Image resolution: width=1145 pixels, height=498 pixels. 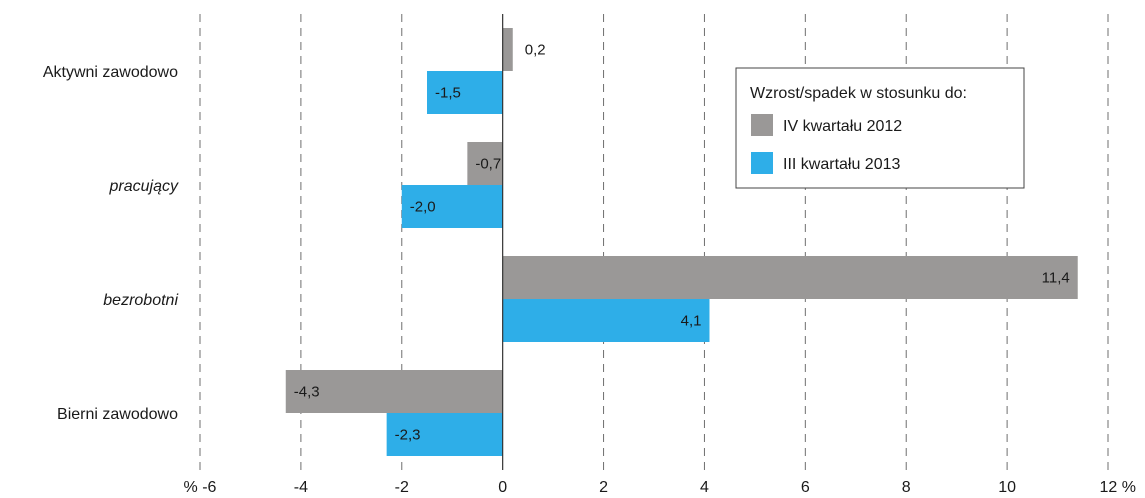 I want to click on x-tick-label: 4, so click(x=704, y=487).